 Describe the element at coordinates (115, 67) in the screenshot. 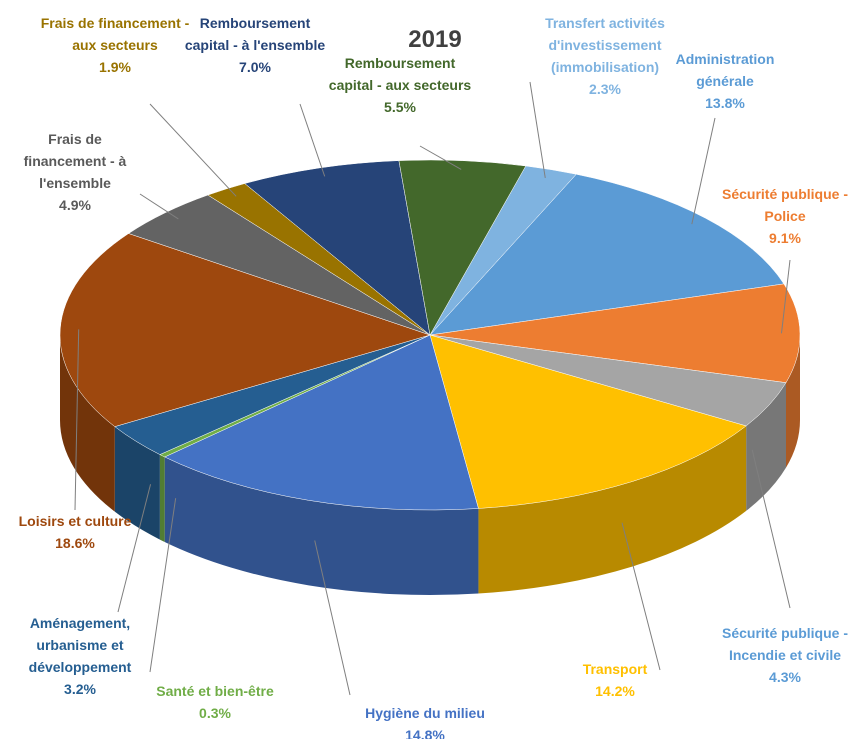

I see `value-label: 1.9%` at that location.